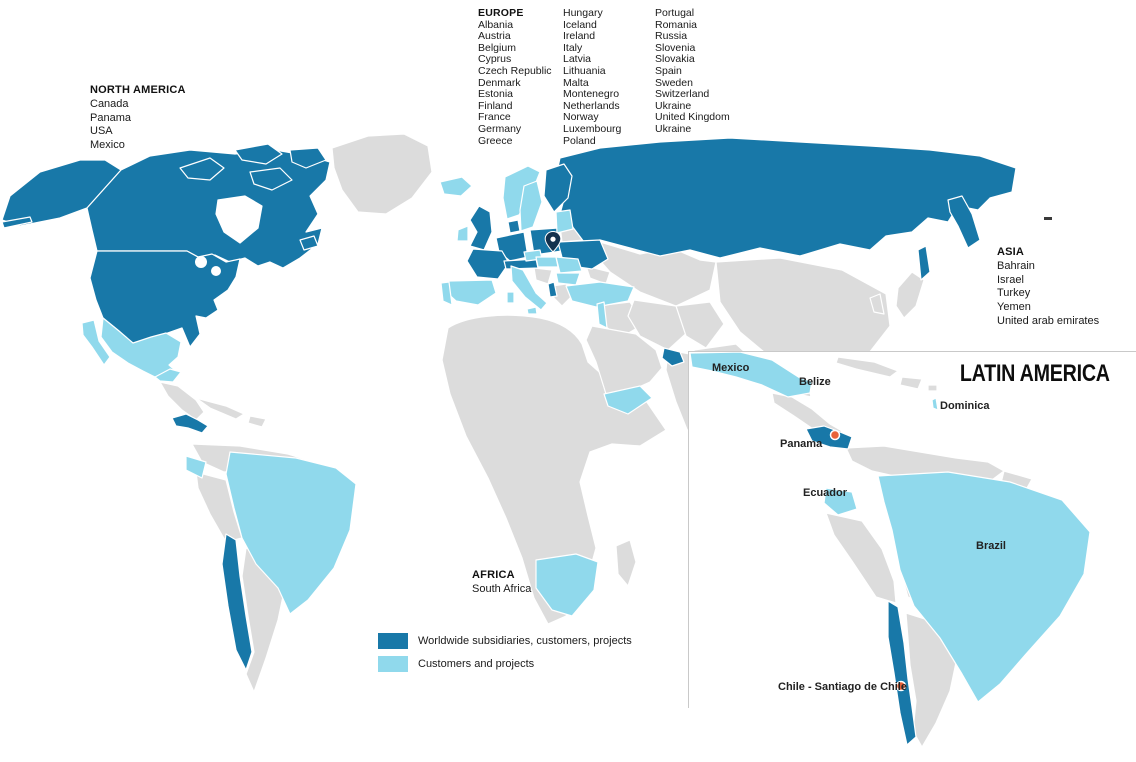 This screenshot has width=1136, height=762. Describe the element at coordinates (984, 587) in the screenshot. I see `inset-brazil` at that location.